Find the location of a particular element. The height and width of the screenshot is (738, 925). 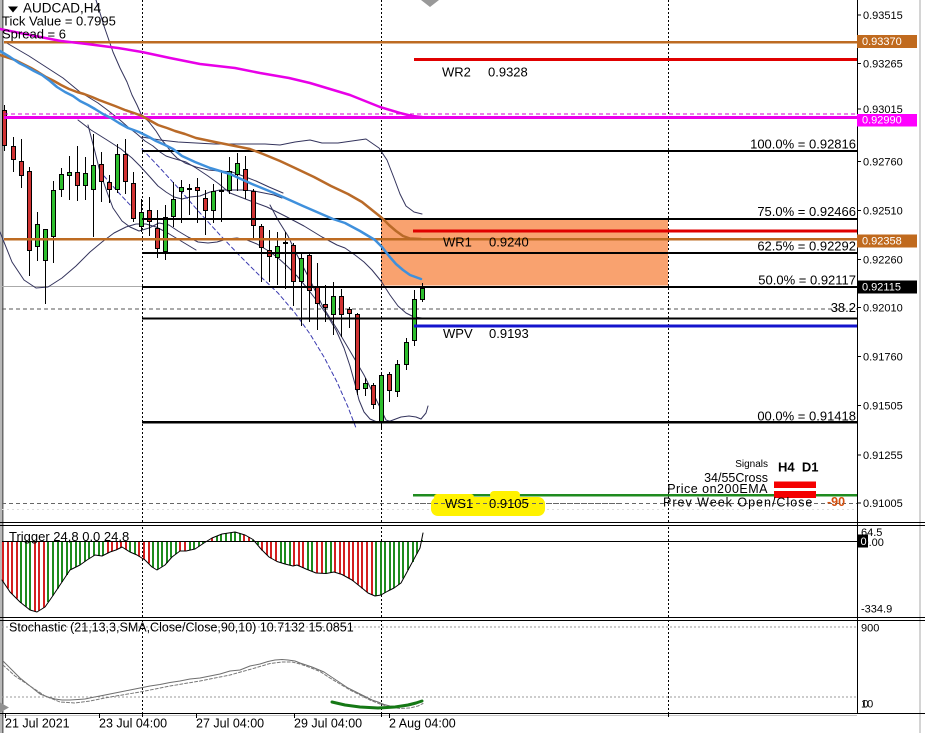

svg-text: 900 is located at coordinates (870, 629).